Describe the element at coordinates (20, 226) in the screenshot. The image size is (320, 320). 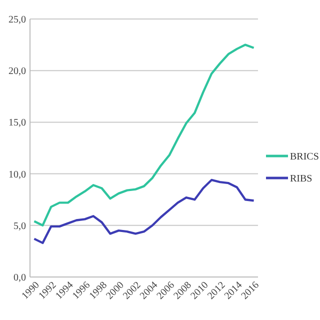
I see `y-tick-label: 5,0` at that location.